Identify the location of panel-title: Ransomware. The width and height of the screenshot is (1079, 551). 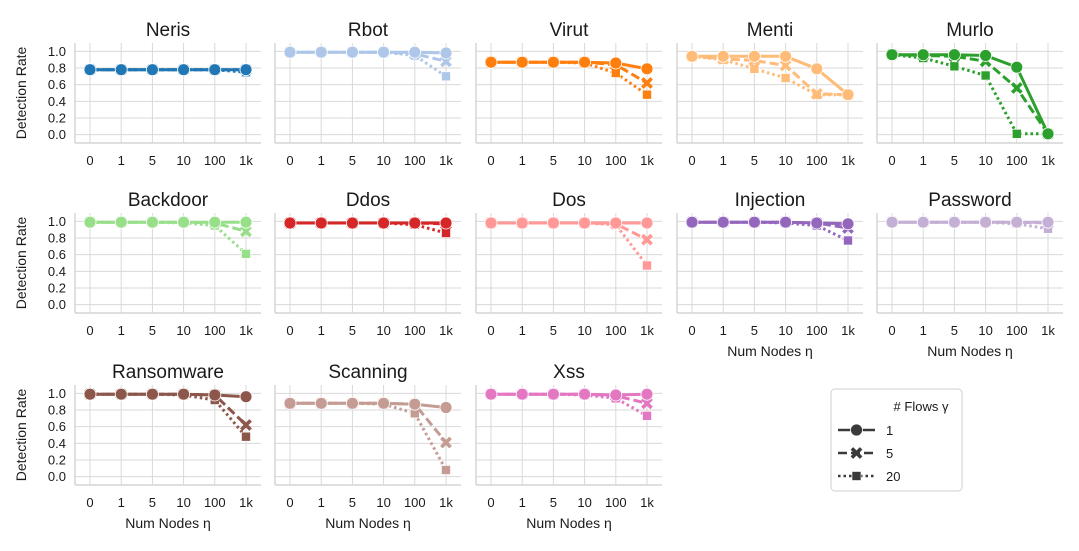
(168, 372).